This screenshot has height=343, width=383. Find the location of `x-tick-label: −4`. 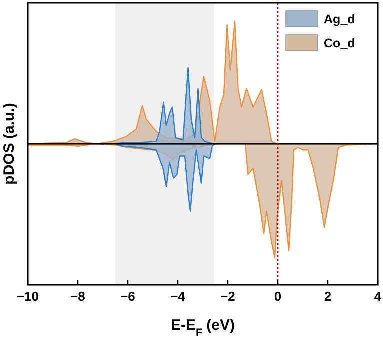

x-tick-label: −4 is located at coordinates (178, 296).